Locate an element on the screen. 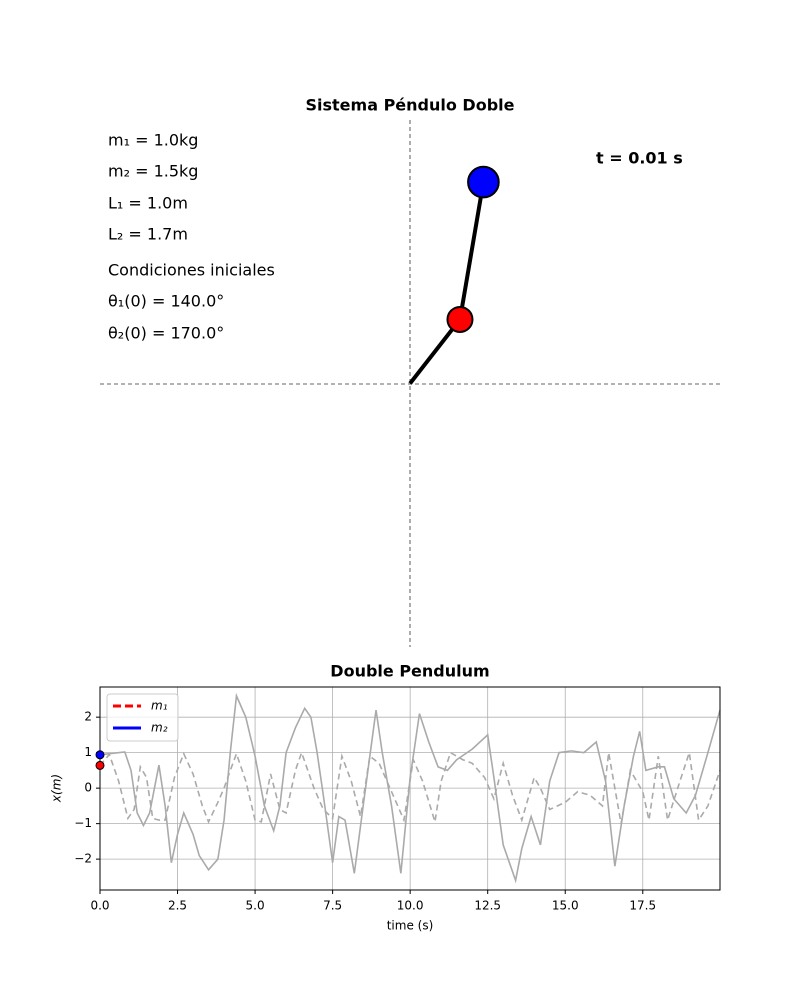 The height and width of the screenshot is (1000, 800). y-tick-label: 0 is located at coordinates (88, 788).